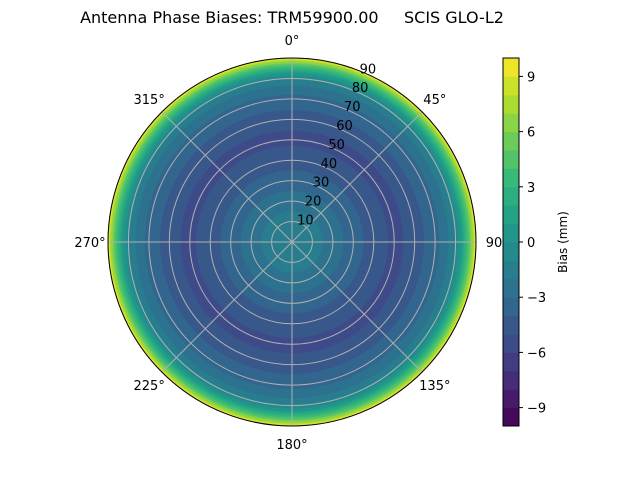 Image resolution: width=640 pixels, height=484 pixels. I want to click on radial-tick-label: 10, so click(305, 220).